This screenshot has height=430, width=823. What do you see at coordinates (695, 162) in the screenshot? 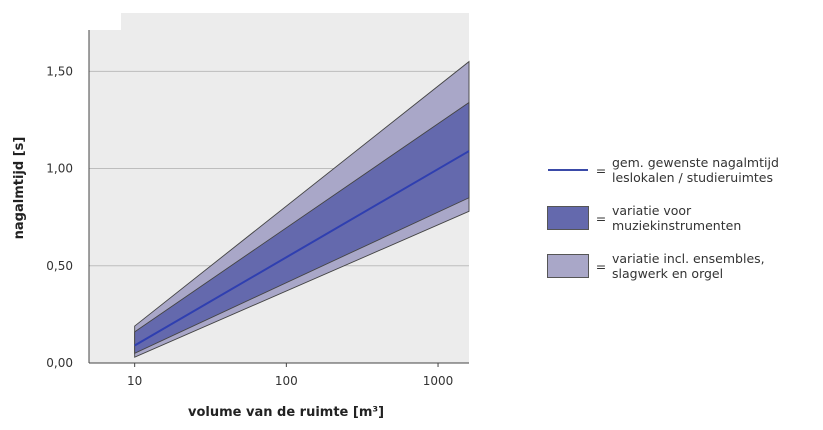
I see `legend-label-line1: gem. gewenste nagalmtijd` at bounding box center [695, 162].